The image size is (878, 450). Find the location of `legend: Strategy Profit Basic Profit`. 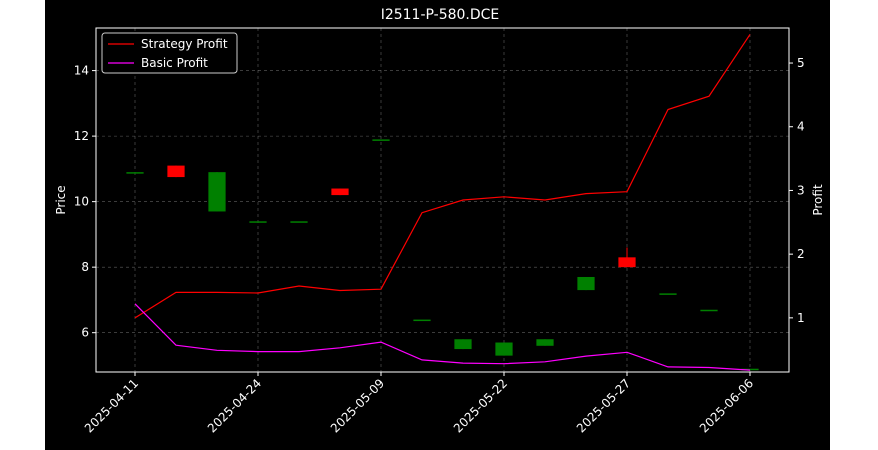

legend: Strategy Profit Basic Profit is located at coordinates (169, 53).